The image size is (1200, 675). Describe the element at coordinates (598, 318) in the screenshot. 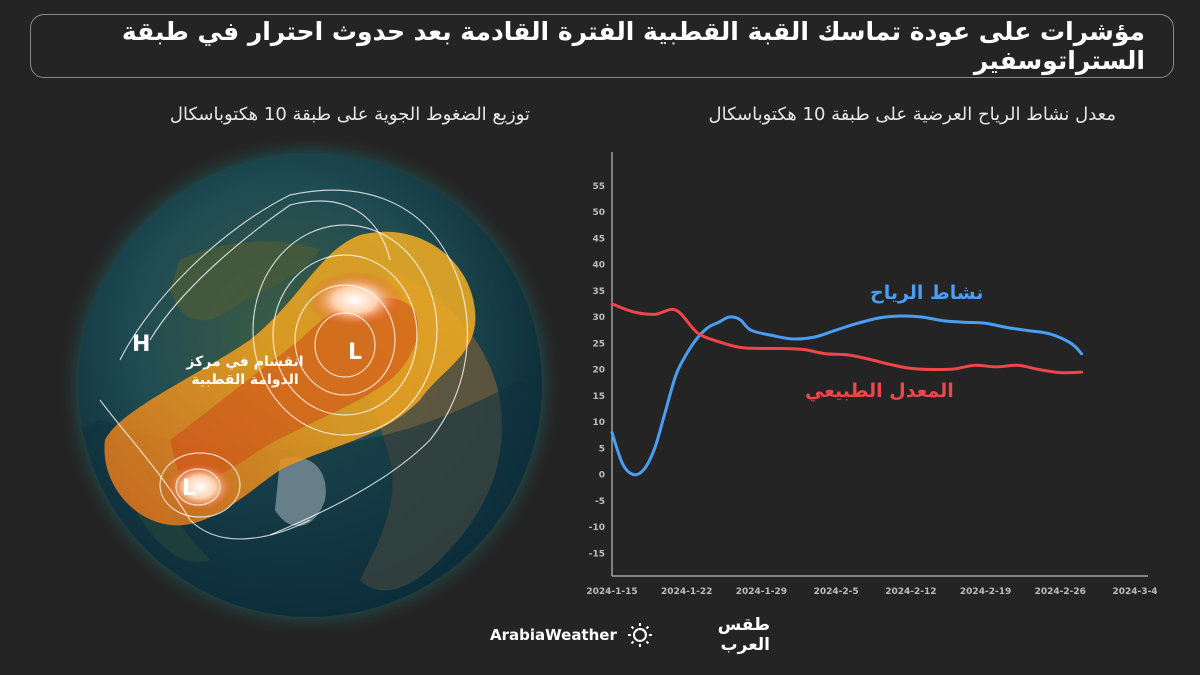

I see `y-tick-label: 30` at that location.